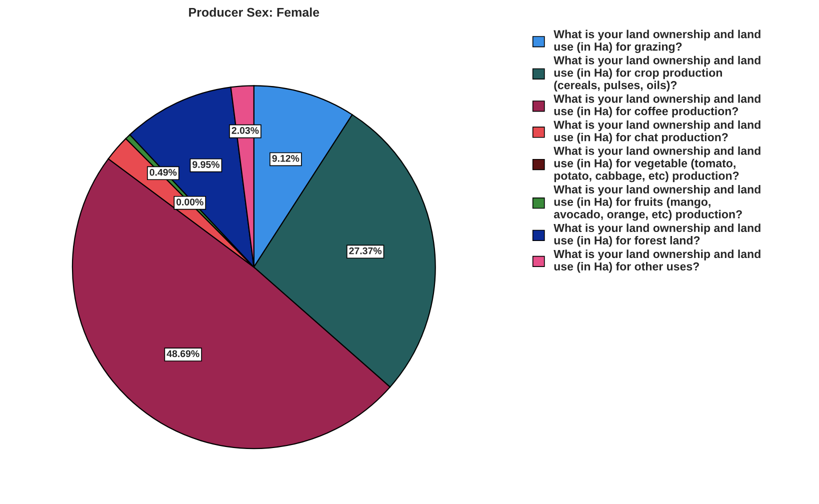 The width and height of the screenshot is (819, 504). Describe the element at coordinates (206, 164) in the screenshot. I see `data-label: 9.95%` at that location.